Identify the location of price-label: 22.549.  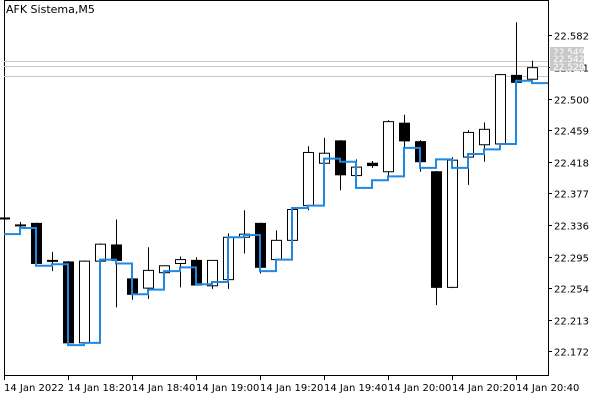
(569, 53).